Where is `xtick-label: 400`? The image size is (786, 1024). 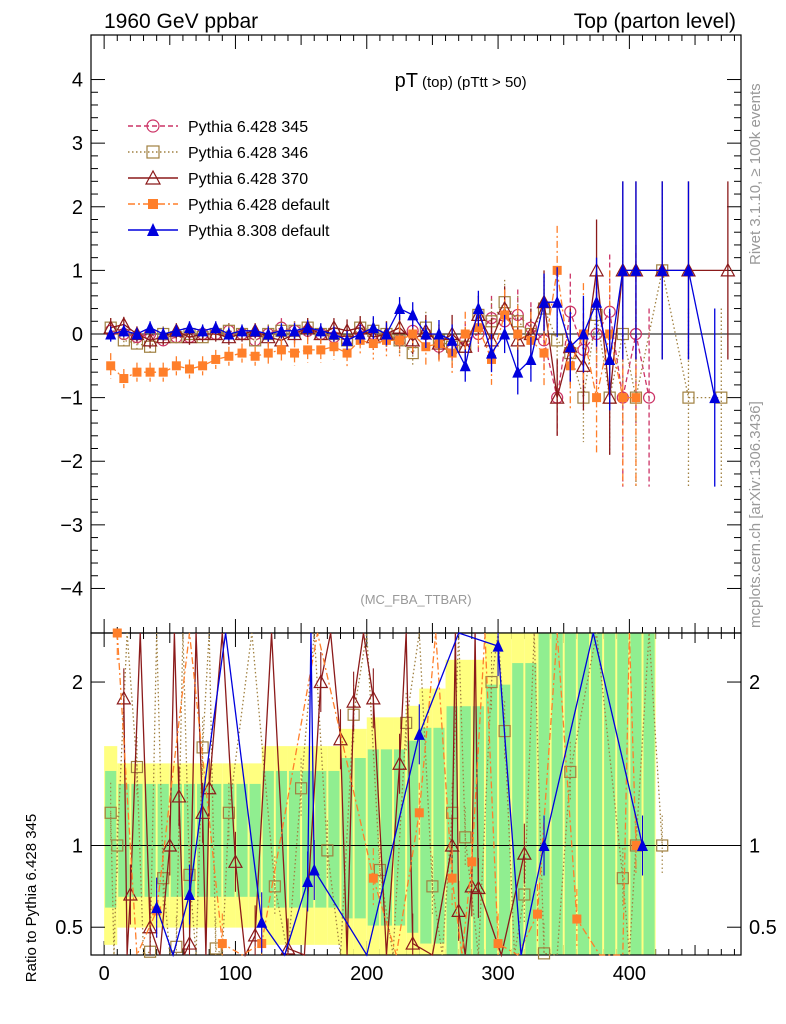
xtick-label: 400 is located at coordinates (629, 974).